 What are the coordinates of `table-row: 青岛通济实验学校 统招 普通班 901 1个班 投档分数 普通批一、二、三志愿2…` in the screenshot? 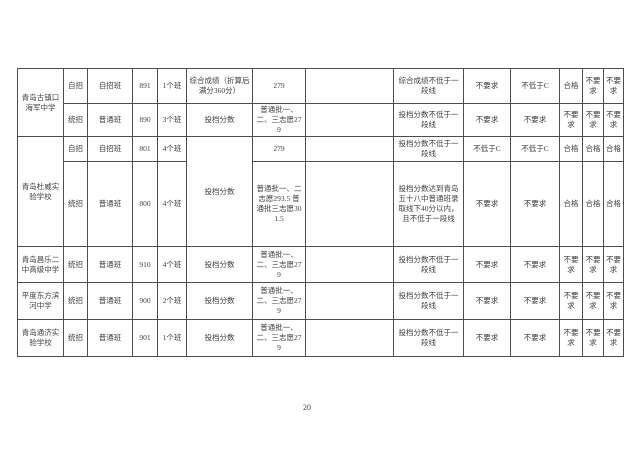 It's located at (320, 338).